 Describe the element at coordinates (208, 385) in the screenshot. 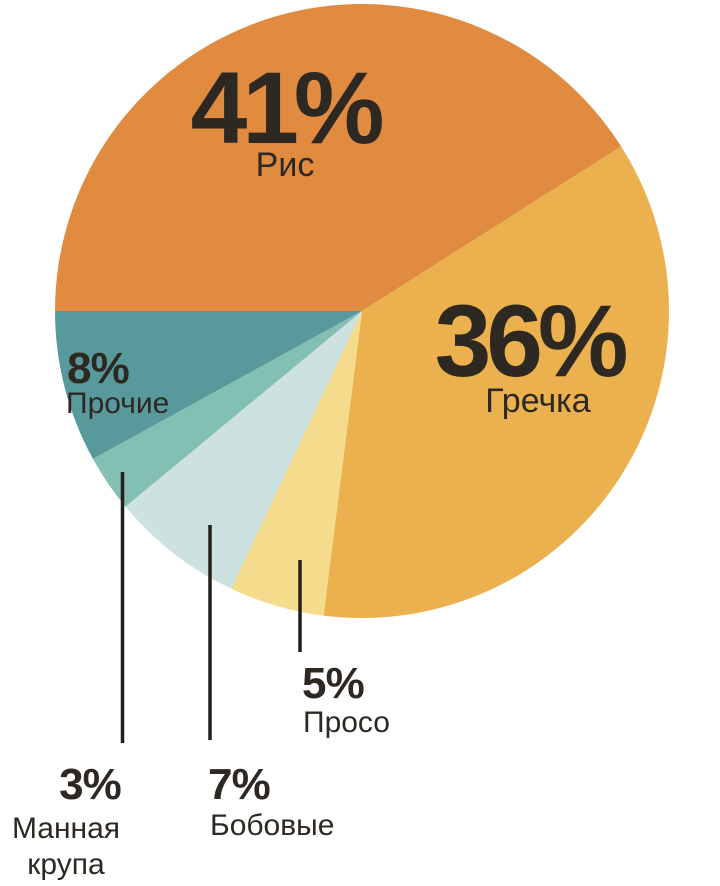

I see `pie-segment-8pct` at that location.